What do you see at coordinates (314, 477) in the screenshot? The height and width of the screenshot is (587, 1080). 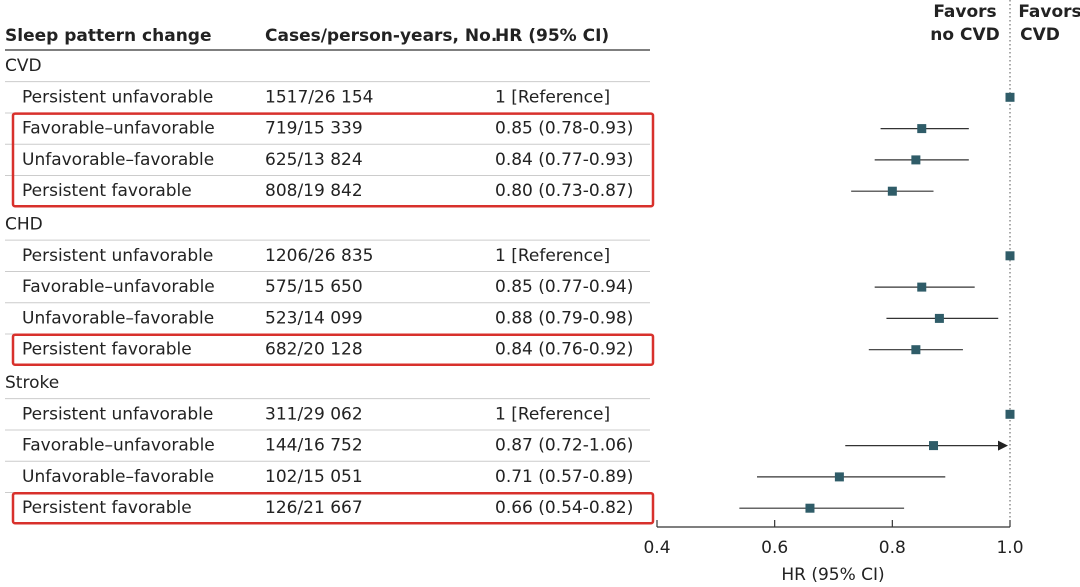 I see `cases: 102/15 051` at bounding box center [314, 477].